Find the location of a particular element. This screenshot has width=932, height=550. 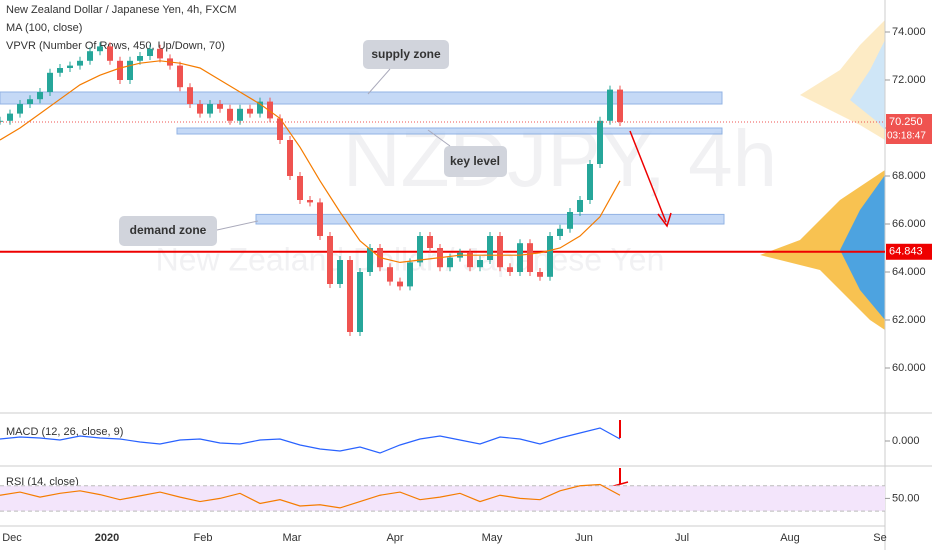

watermark-symbol: NZDJPY, 4h is located at coordinates (560, 158).